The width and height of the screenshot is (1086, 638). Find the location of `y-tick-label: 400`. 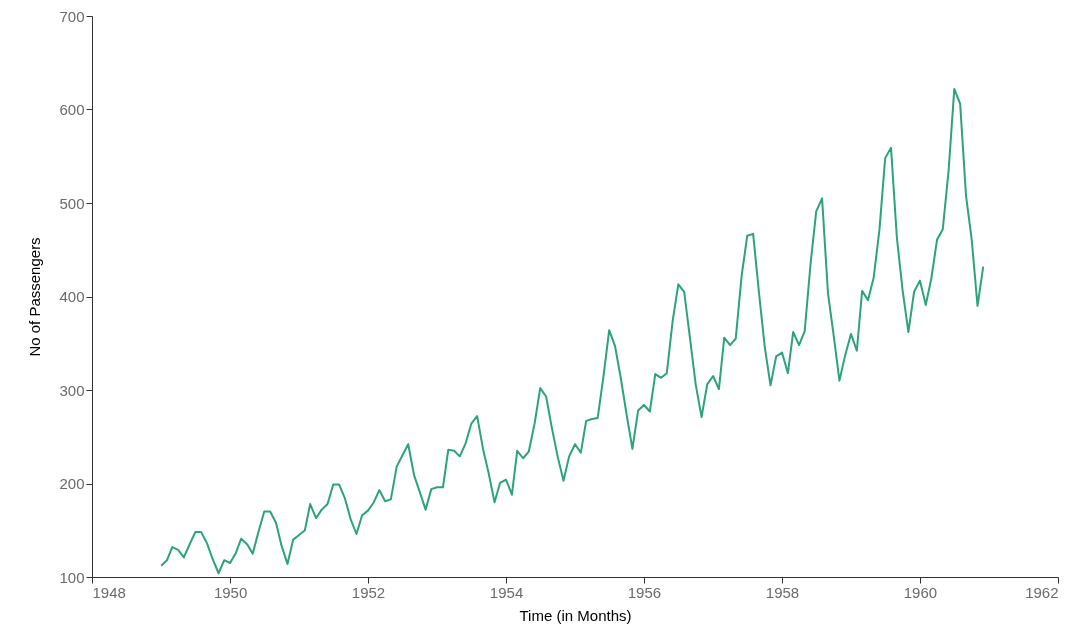

y-tick-label: 400 is located at coordinates (72, 296).